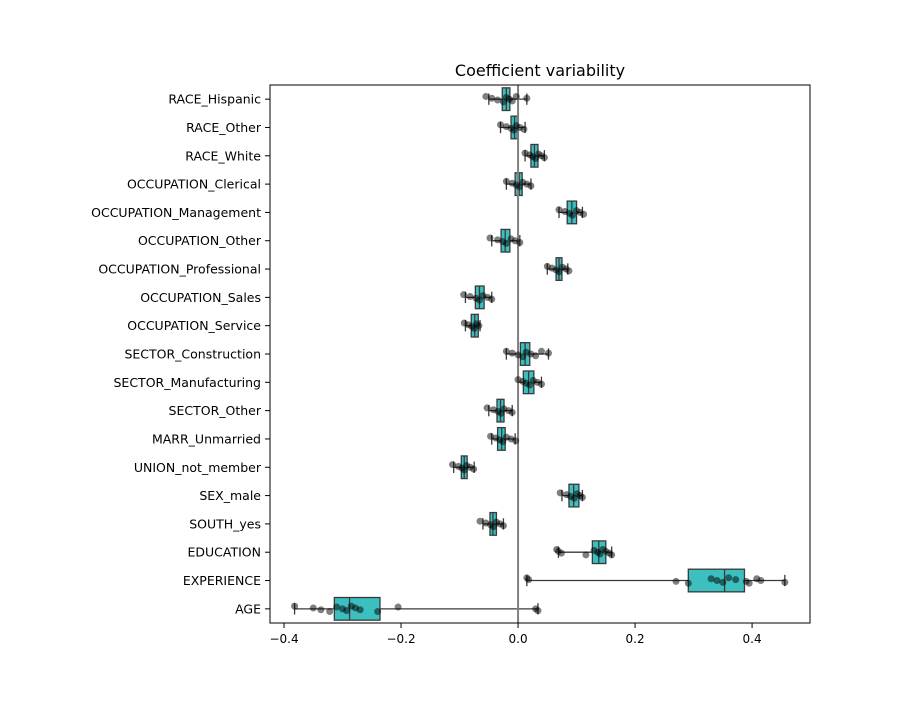 The image size is (900, 704). Describe the element at coordinates (224, 127) in the screenshot. I see `y-tick-label: RACE_Other` at that location.